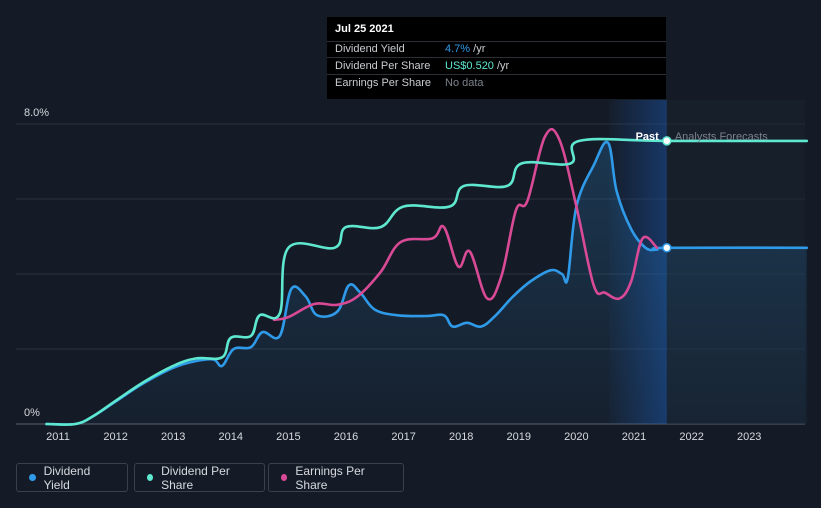 The width and height of the screenshot is (821, 508). What do you see at coordinates (330, 477) in the screenshot?
I see `legend-label: Earnings Per Share` at bounding box center [330, 477].